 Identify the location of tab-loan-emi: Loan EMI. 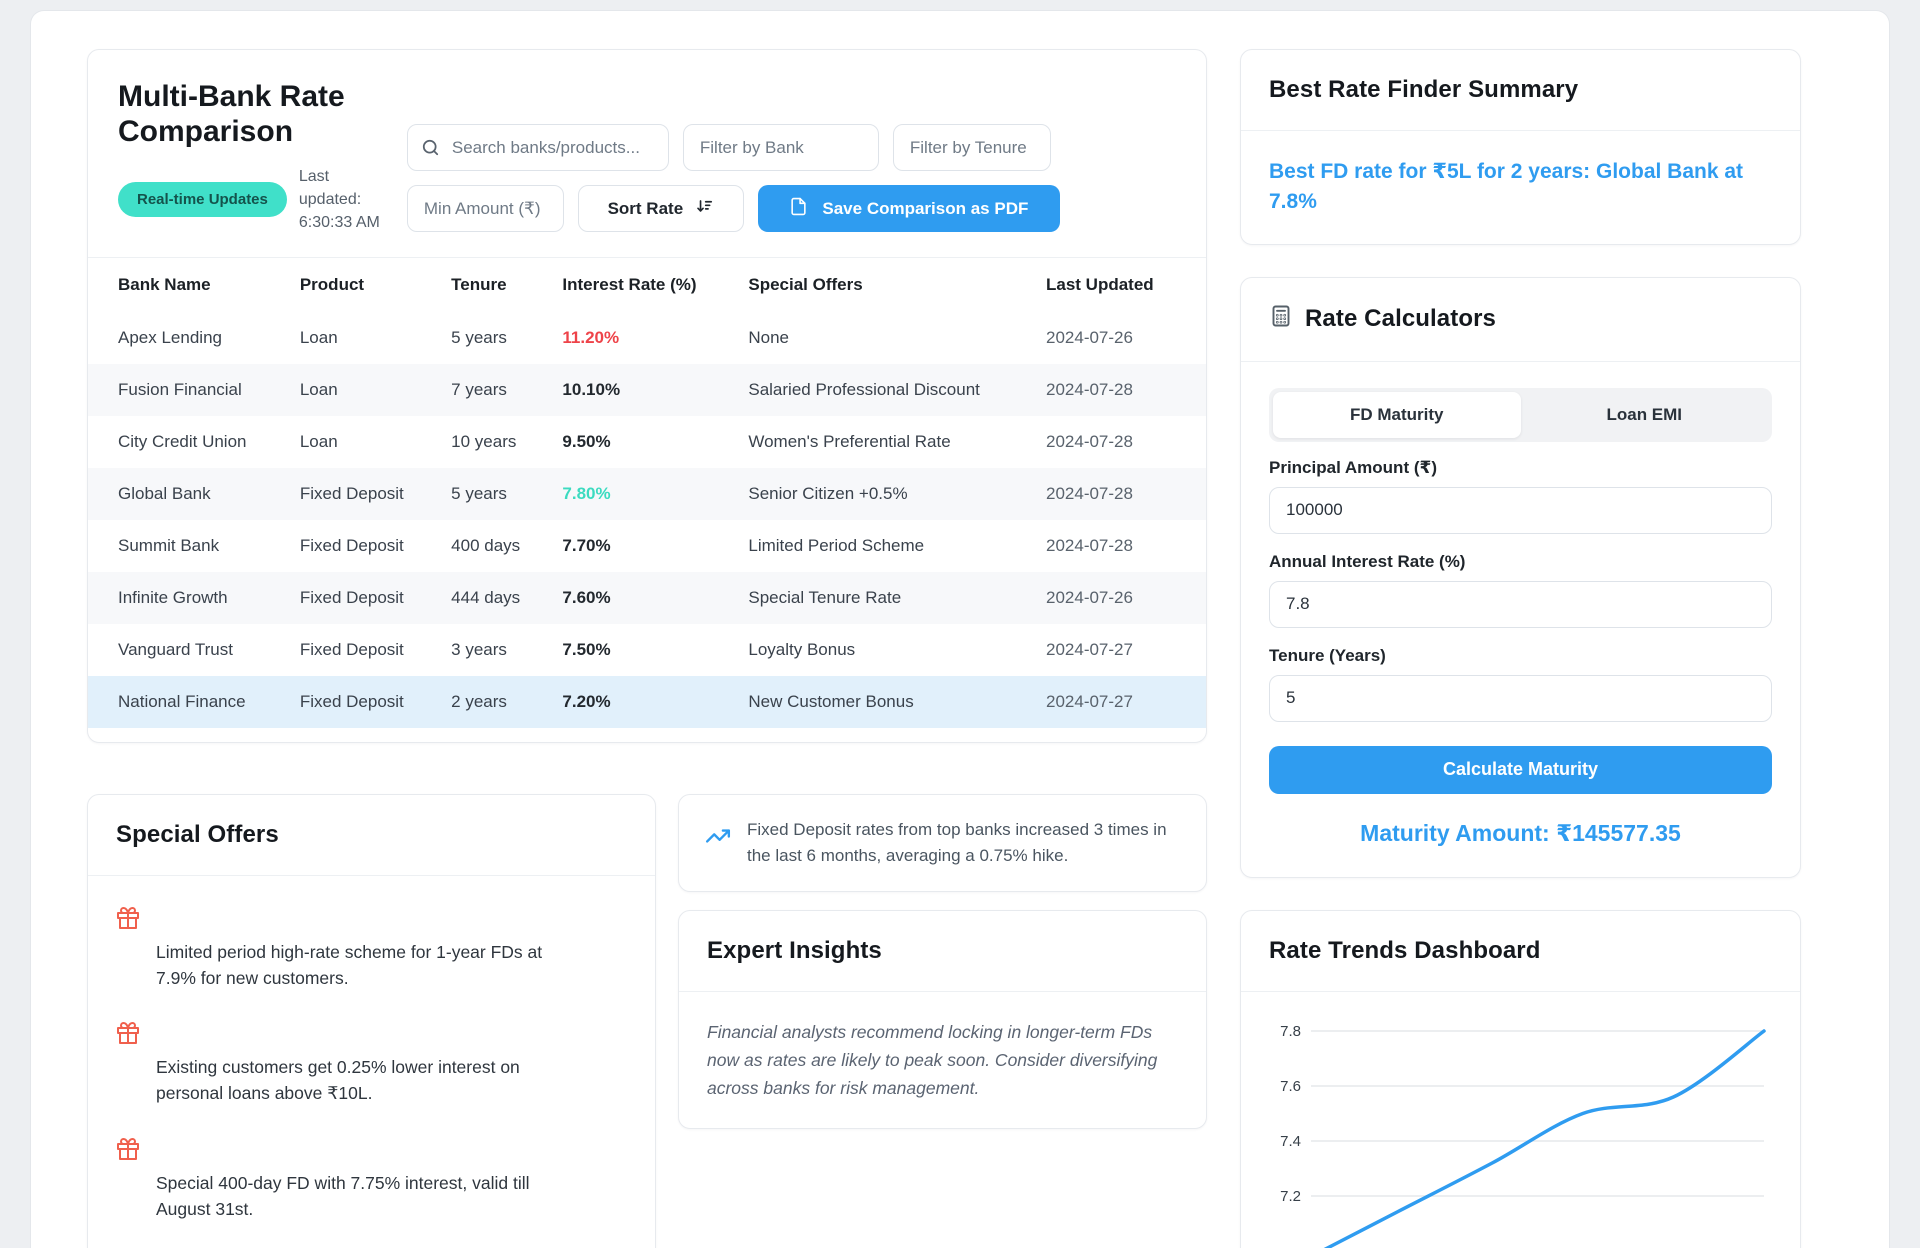
(1645, 415).